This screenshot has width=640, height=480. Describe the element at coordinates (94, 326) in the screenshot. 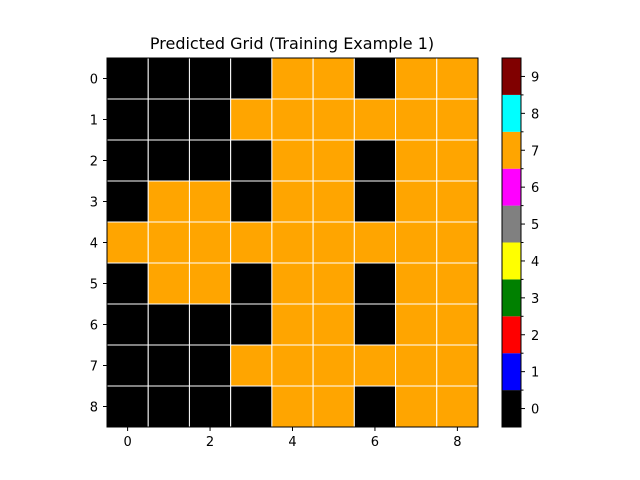

I see `y-tick-label: 6` at that location.